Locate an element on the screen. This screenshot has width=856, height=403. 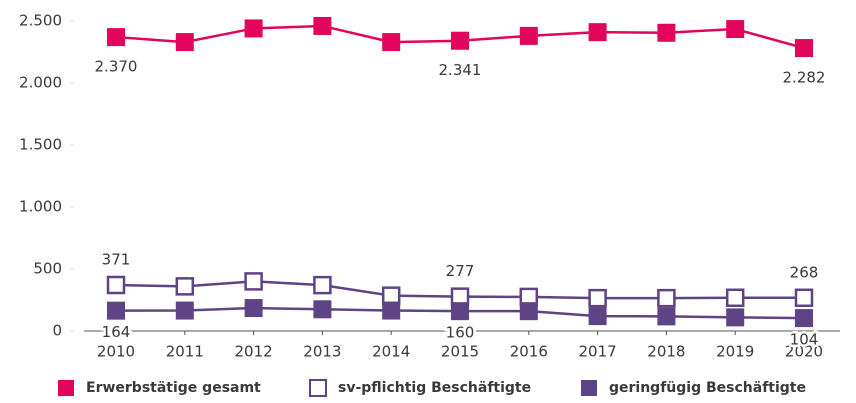
x-tick-label: 2016 is located at coordinates (529, 352).